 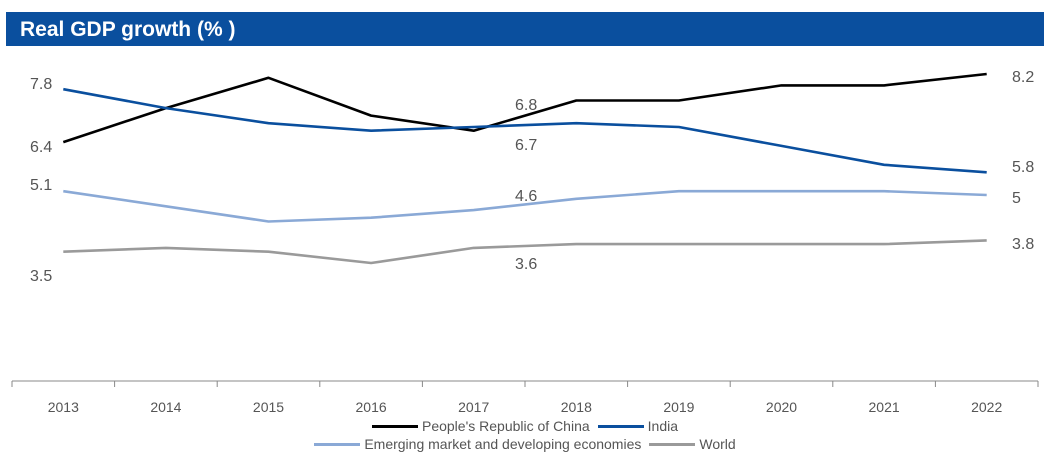 I want to click on legend-swatch-emde, so click(x=337, y=444).